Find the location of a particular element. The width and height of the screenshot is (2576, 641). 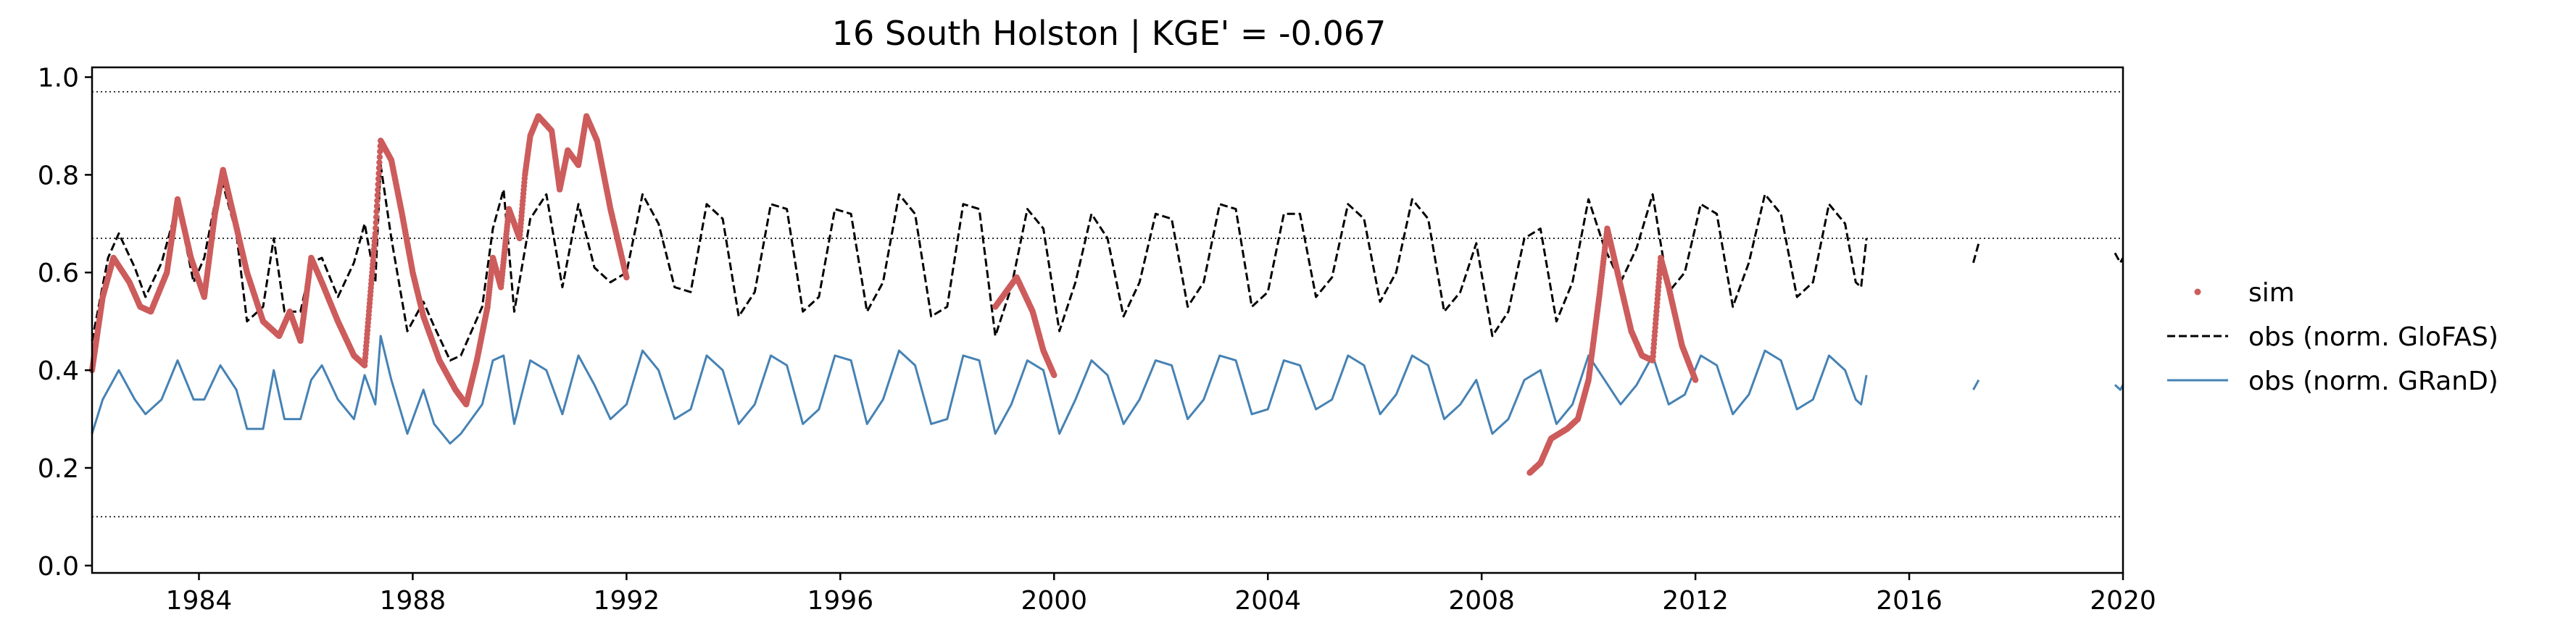

x-tick-label: 2008 is located at coordinates (1481, 601).